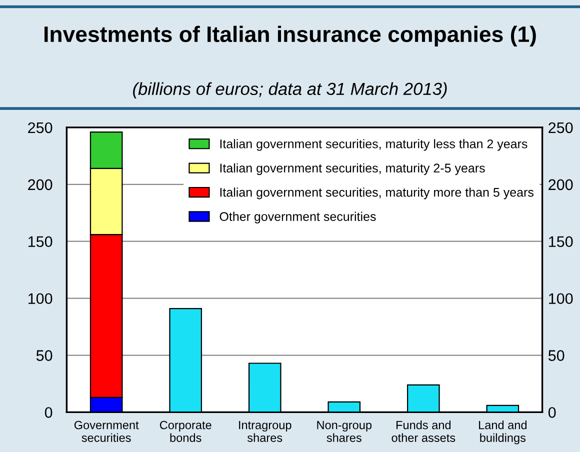 Image resolution: width=580 pixels, height=452 pixels. Describe the element at coordinates (503, 432) in the screenshot. I see `x-tick-label: Land and buildings` at that location.